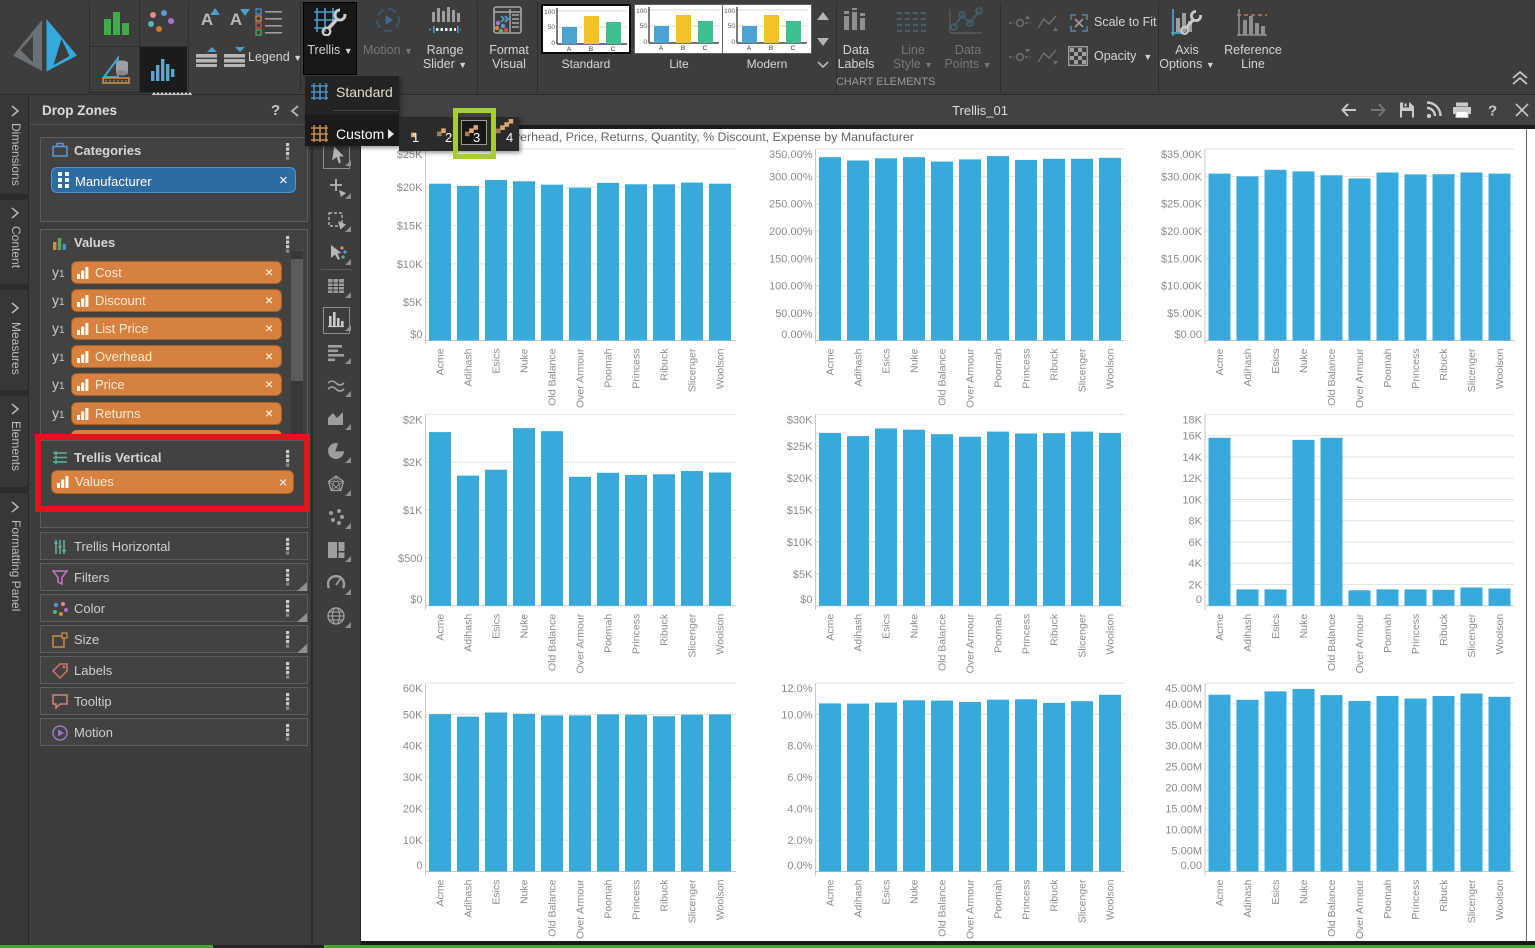  Describe the element at coordinates (1192, 420) in the screenshot. I see `svg-text: 18K` at that location.